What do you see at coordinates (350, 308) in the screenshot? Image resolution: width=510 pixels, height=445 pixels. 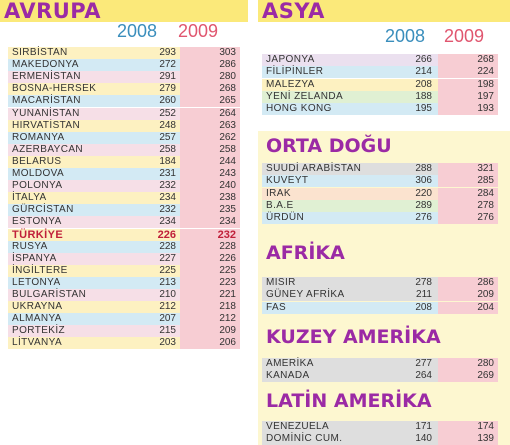 I see `country-label: FAS` at bounding box center [350, 308].